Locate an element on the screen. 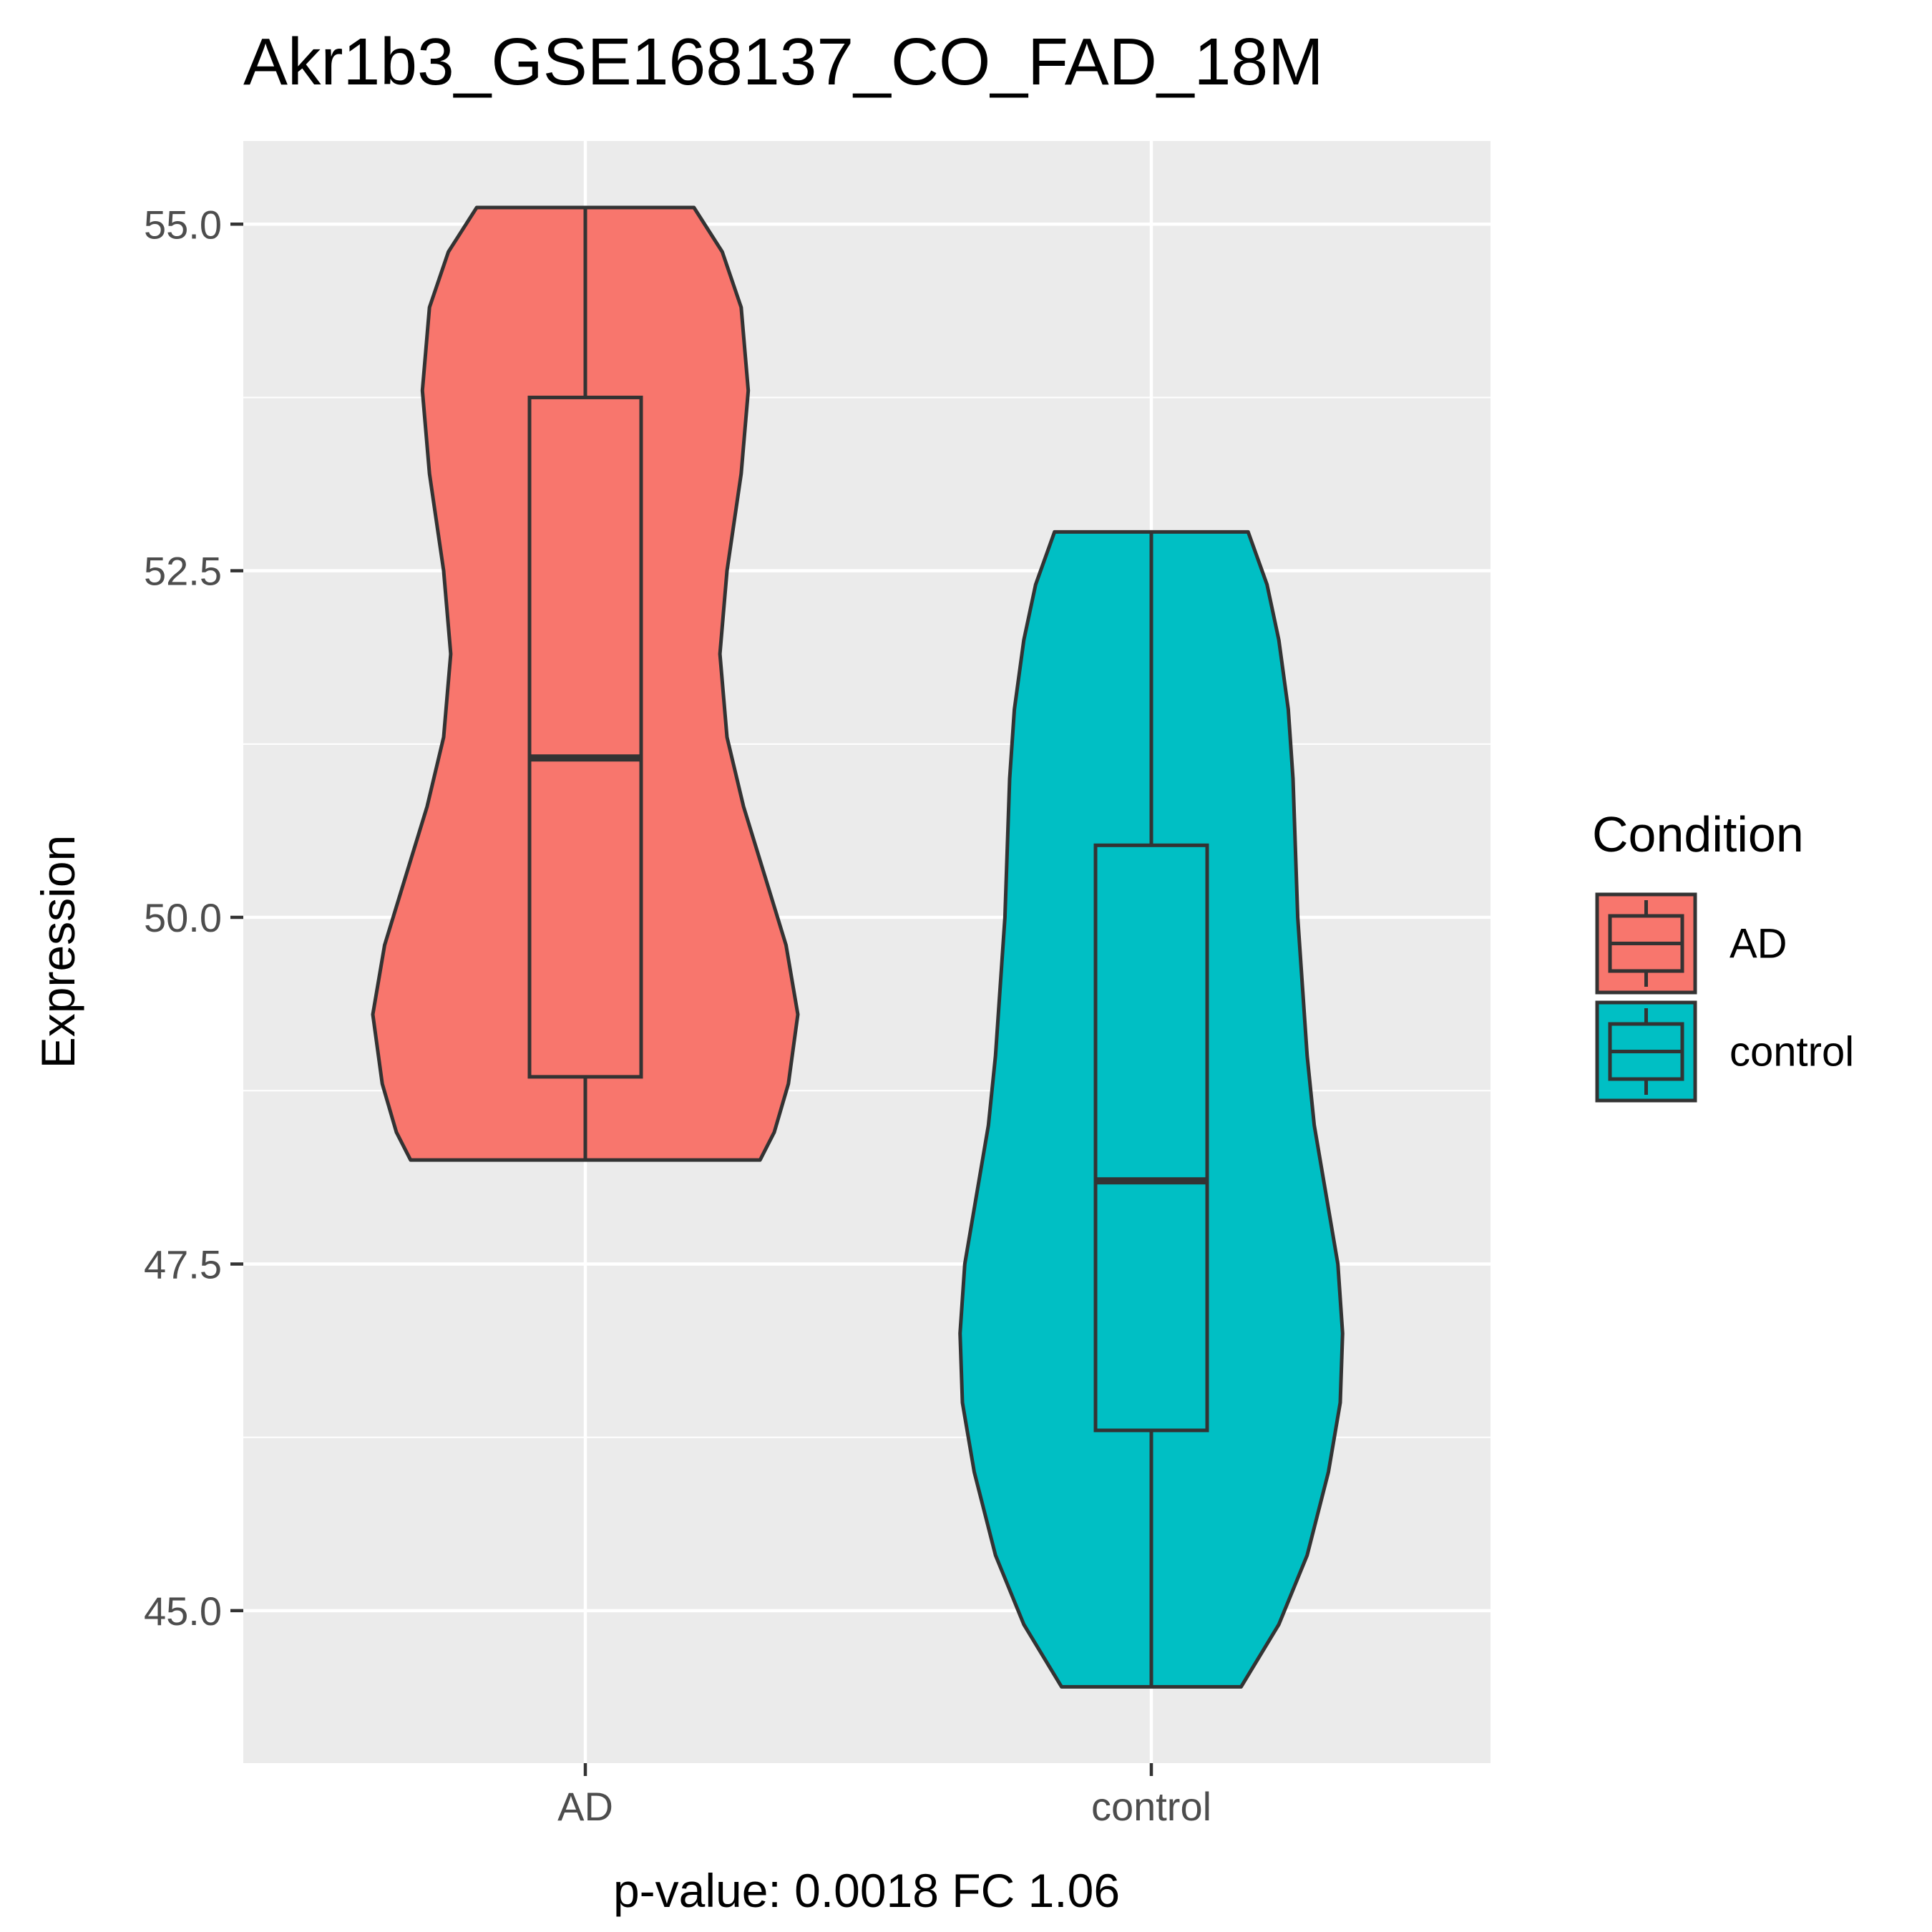 This screenshot has width=1932, height=1932. legend: Condition AD control is located at coordinates (1723, 954).